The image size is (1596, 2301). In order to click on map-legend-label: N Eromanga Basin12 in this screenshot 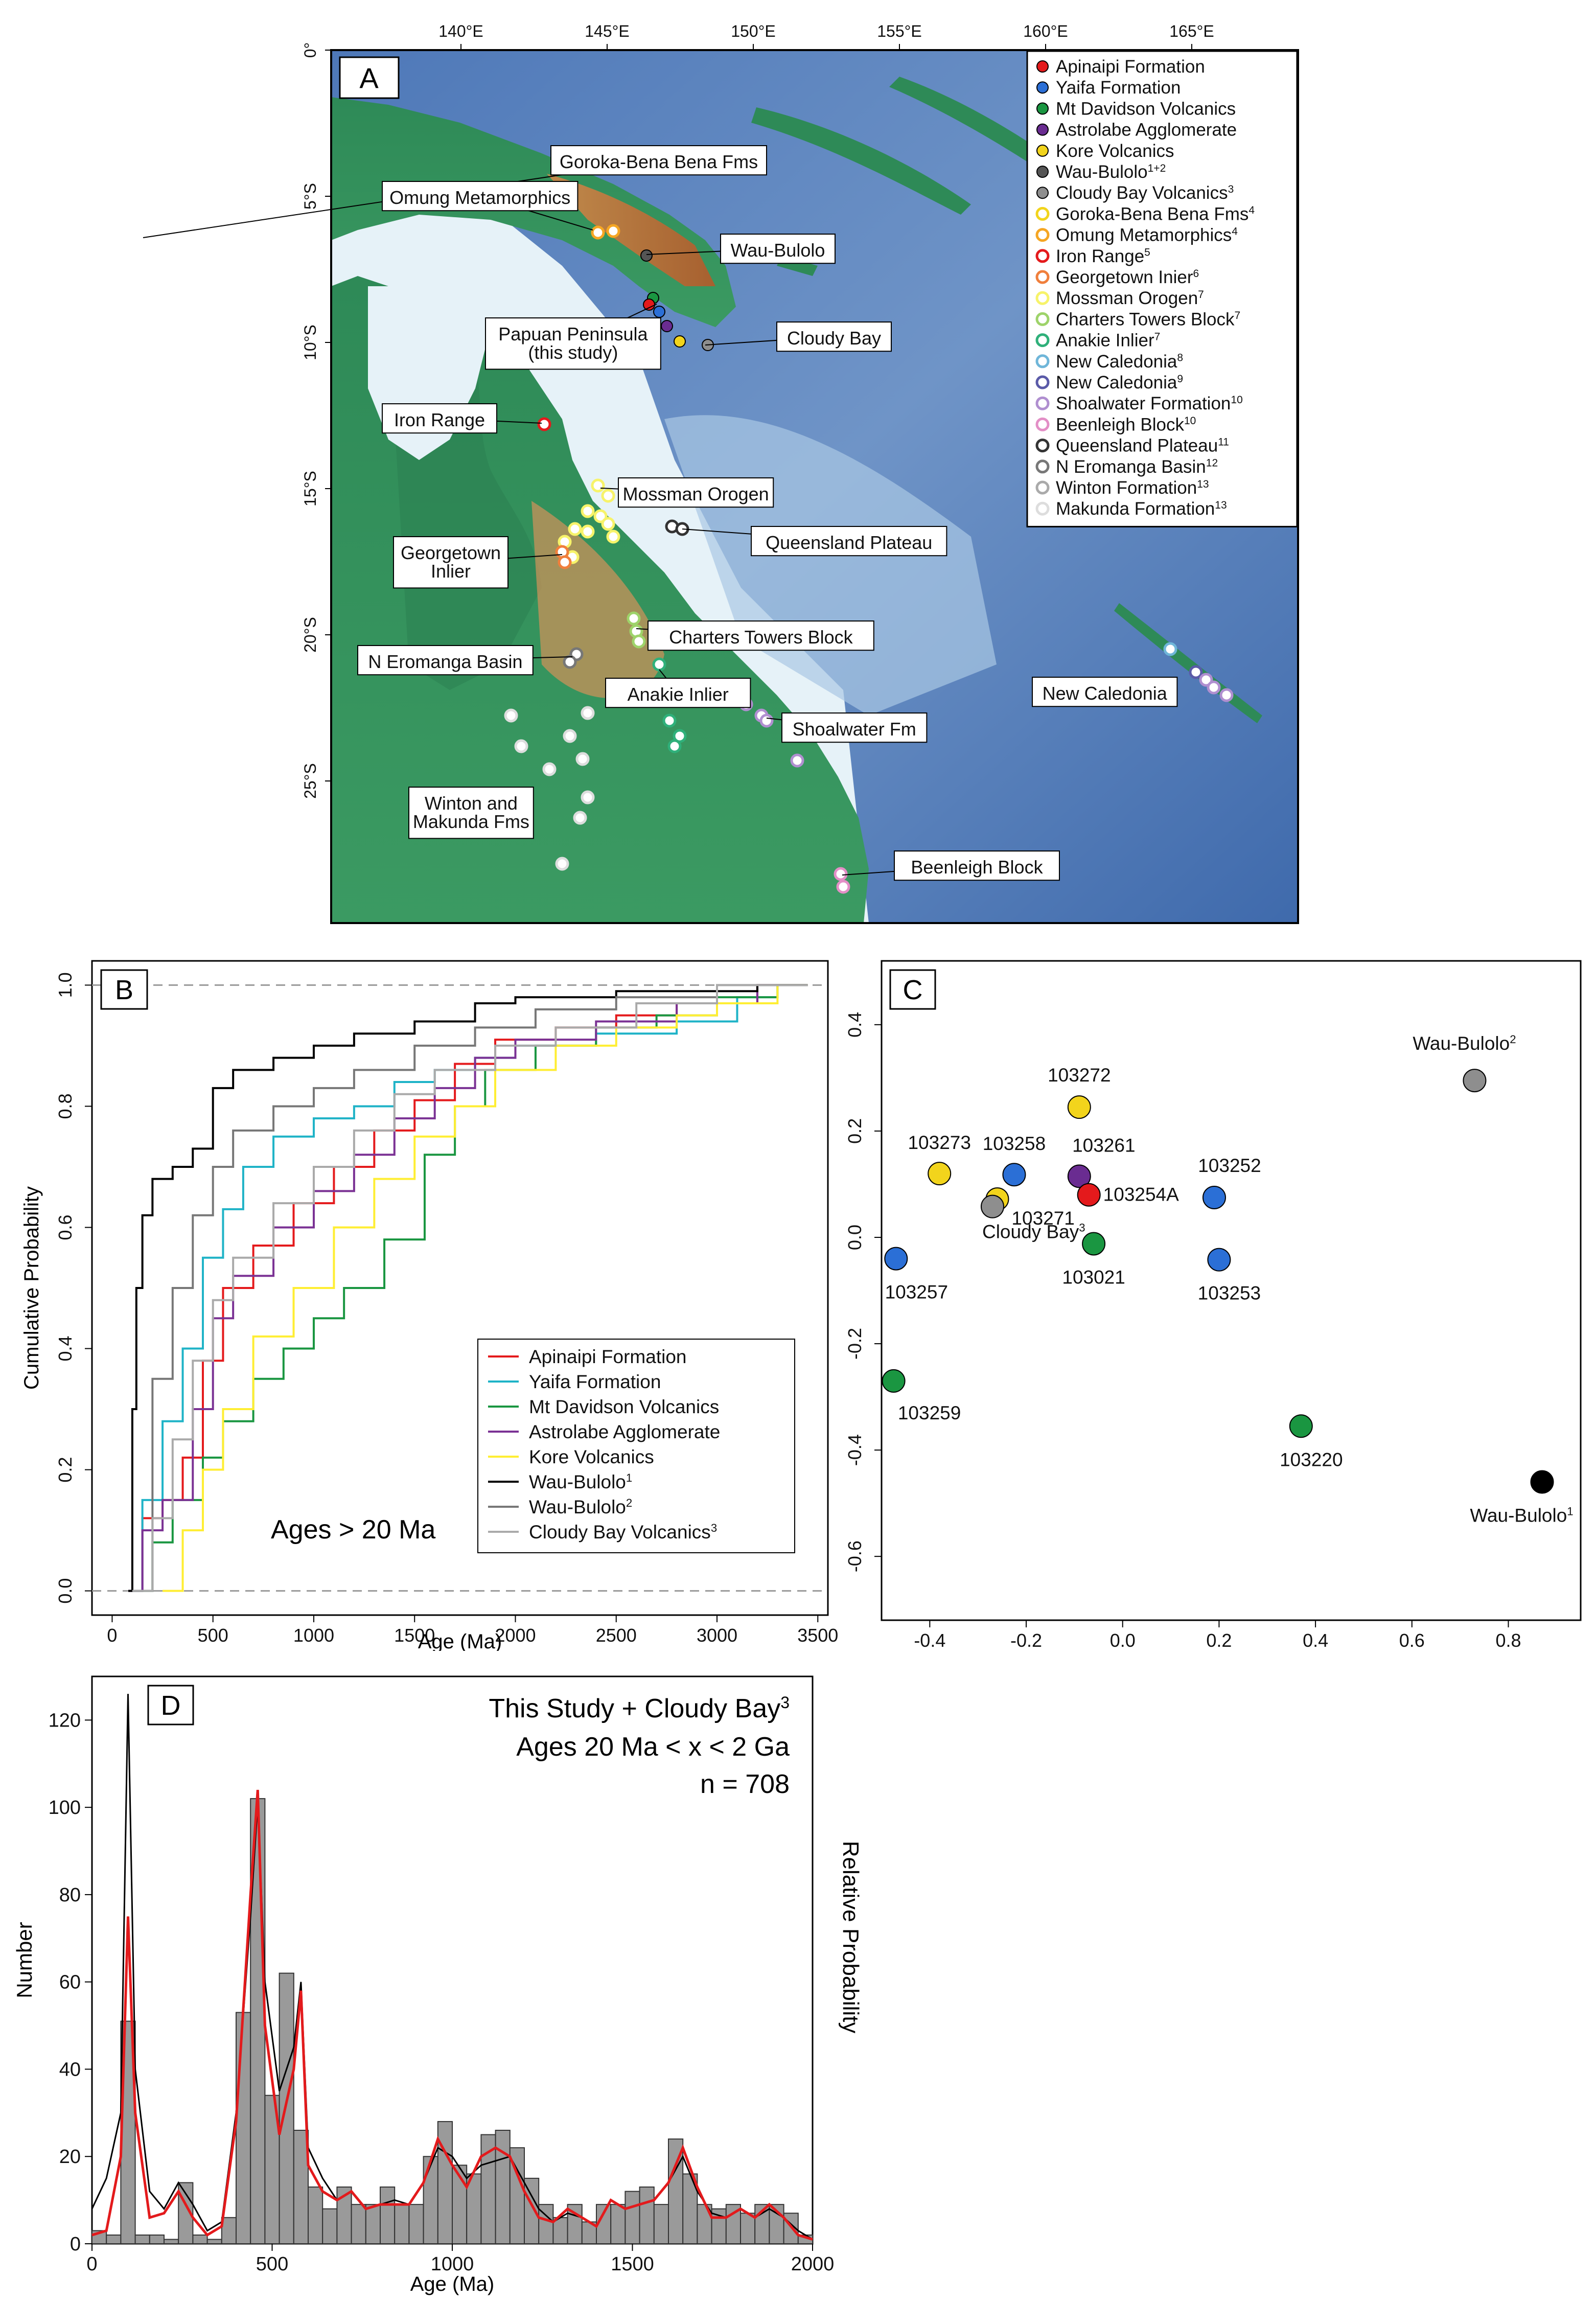, I will do `click(1137, 467)`.